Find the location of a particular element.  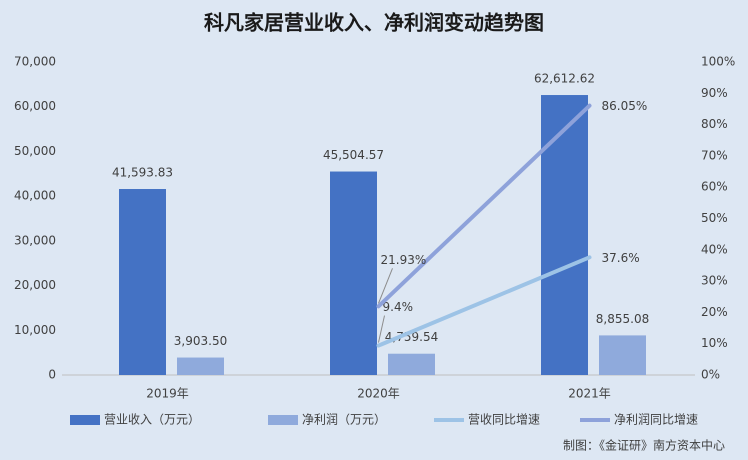

y2-tick-label: 30% is located at coordinates (714, 281).